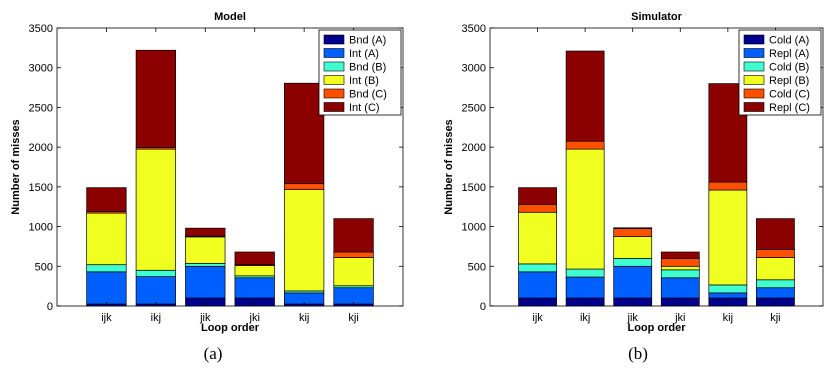 The height and width of the screenshot is (375, 838). I want to click on chart1-ytick-label: 3500, so click(41, 29).